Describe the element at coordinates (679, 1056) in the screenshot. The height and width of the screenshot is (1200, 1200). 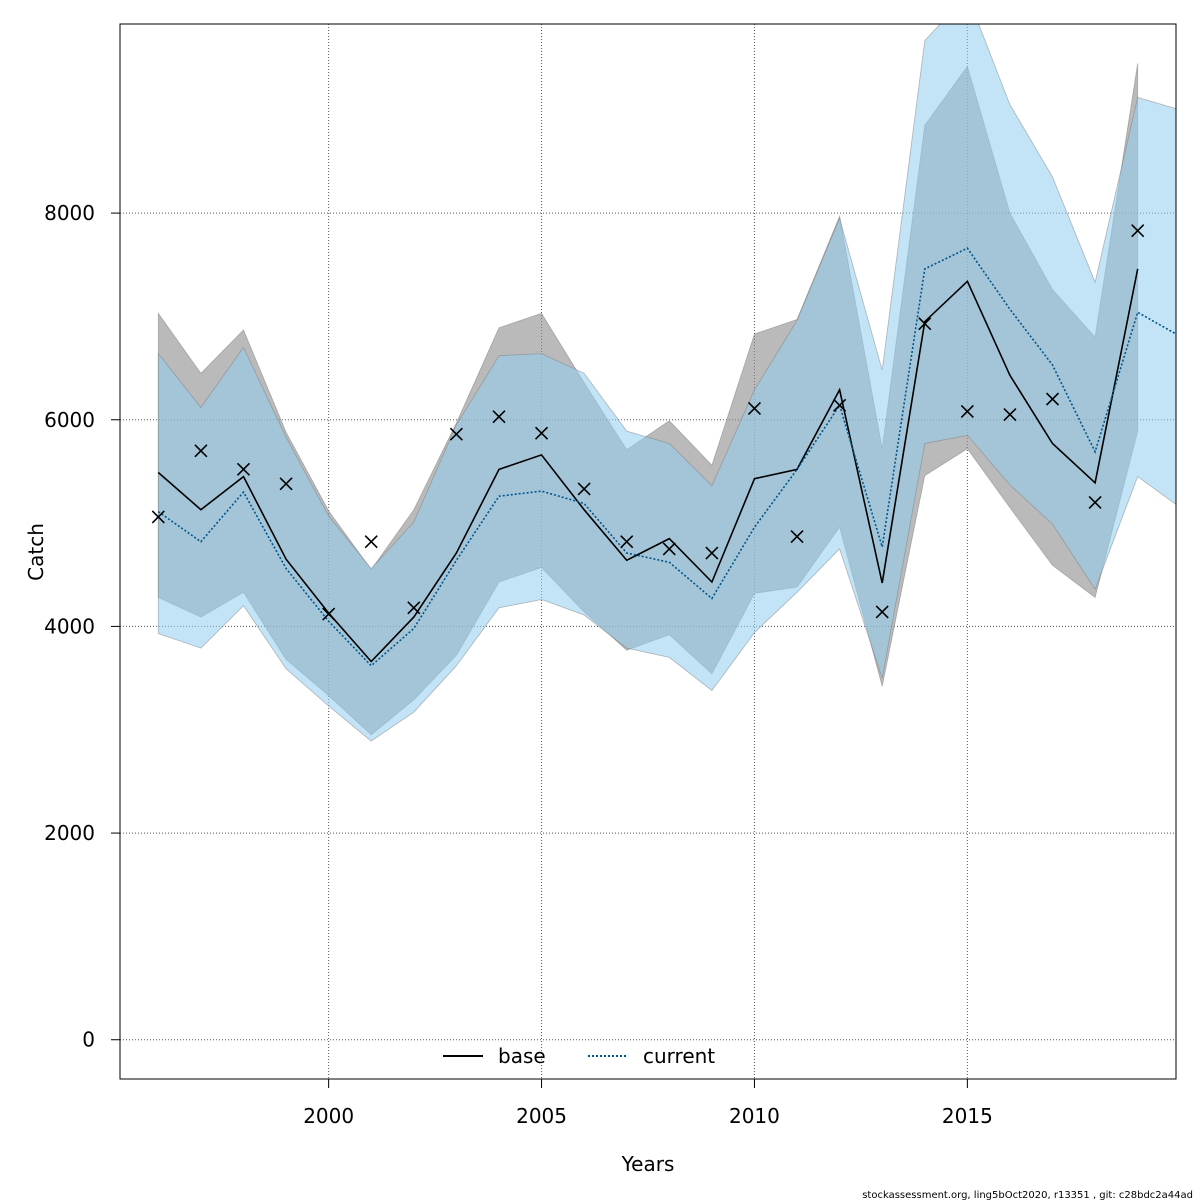
I see `legend-label: current` at that location.